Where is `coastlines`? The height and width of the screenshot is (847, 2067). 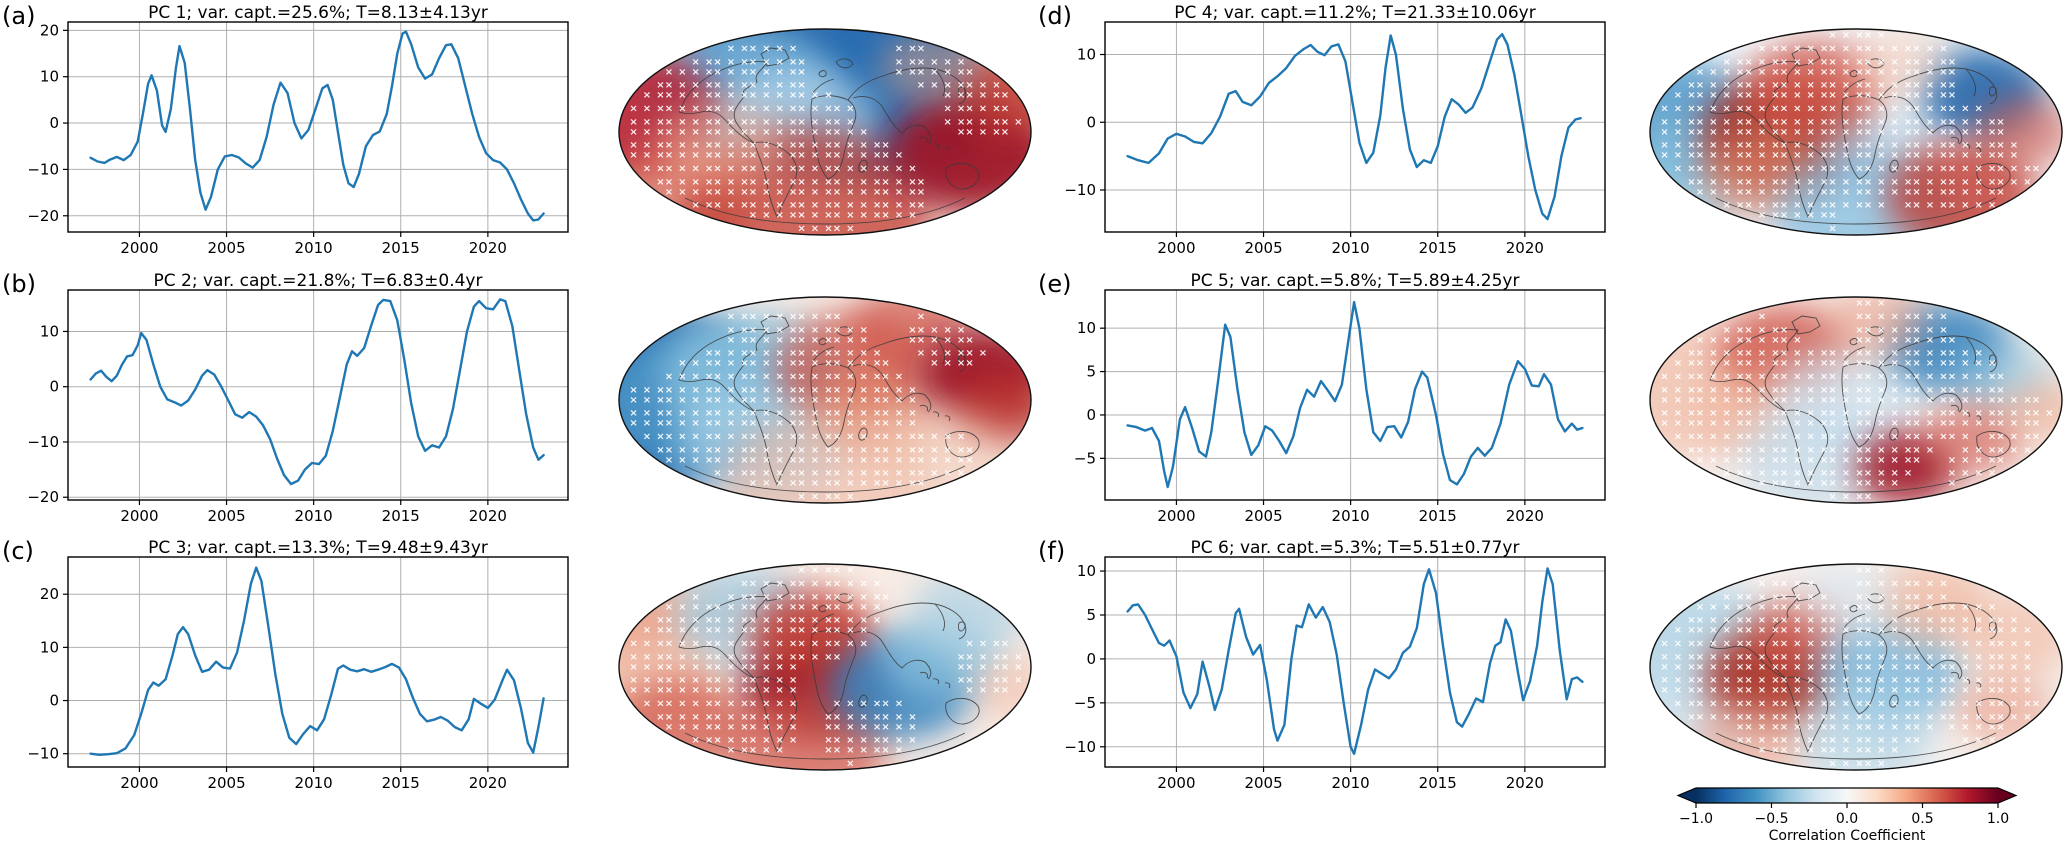
coastlines is located at coordinates (829, 671).